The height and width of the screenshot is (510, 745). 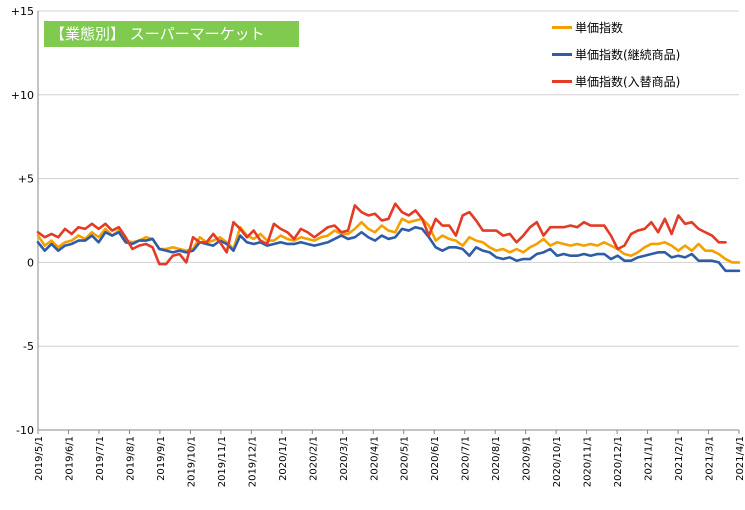 What do you see at coordinates (435, 458) in the screenshot?
I see `x-tick-label: 2020/6/1` at bounding box center [435, 458].